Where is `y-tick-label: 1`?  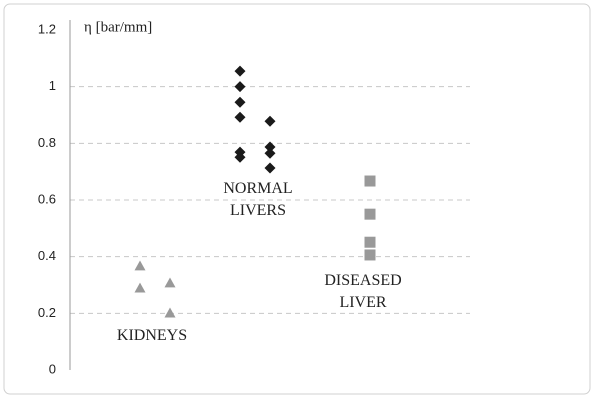
y-tick-label: 1 is located at coordinates (52, 85).